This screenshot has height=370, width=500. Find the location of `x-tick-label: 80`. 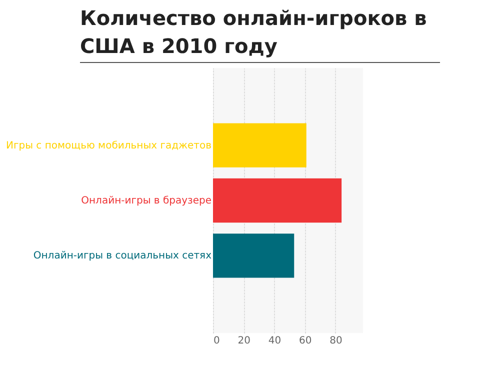

x-tick-label: 80 is located at coordinates (336, 341).